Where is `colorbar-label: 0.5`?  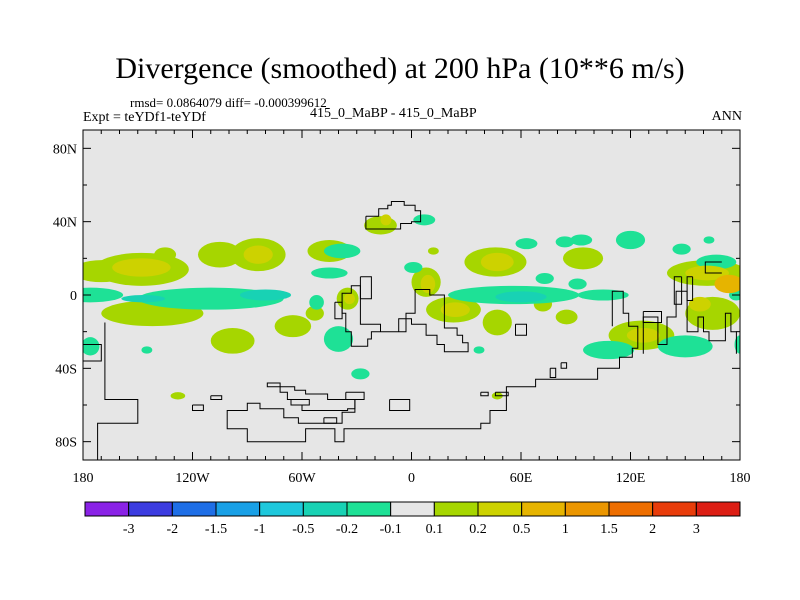 colorbar-label: 0.5 is located at coordinates (522, 529).